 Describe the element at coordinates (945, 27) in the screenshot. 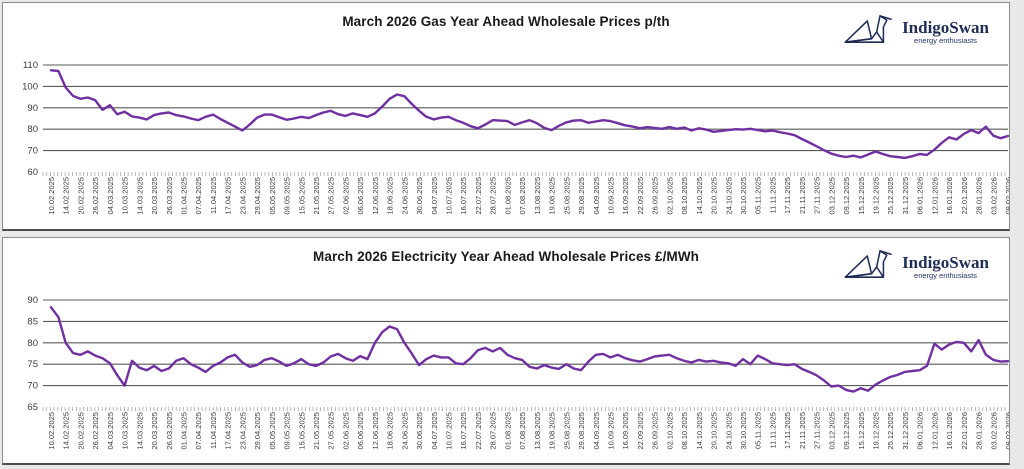

I see `logo-brand-text: IndigoSwan` at that location.